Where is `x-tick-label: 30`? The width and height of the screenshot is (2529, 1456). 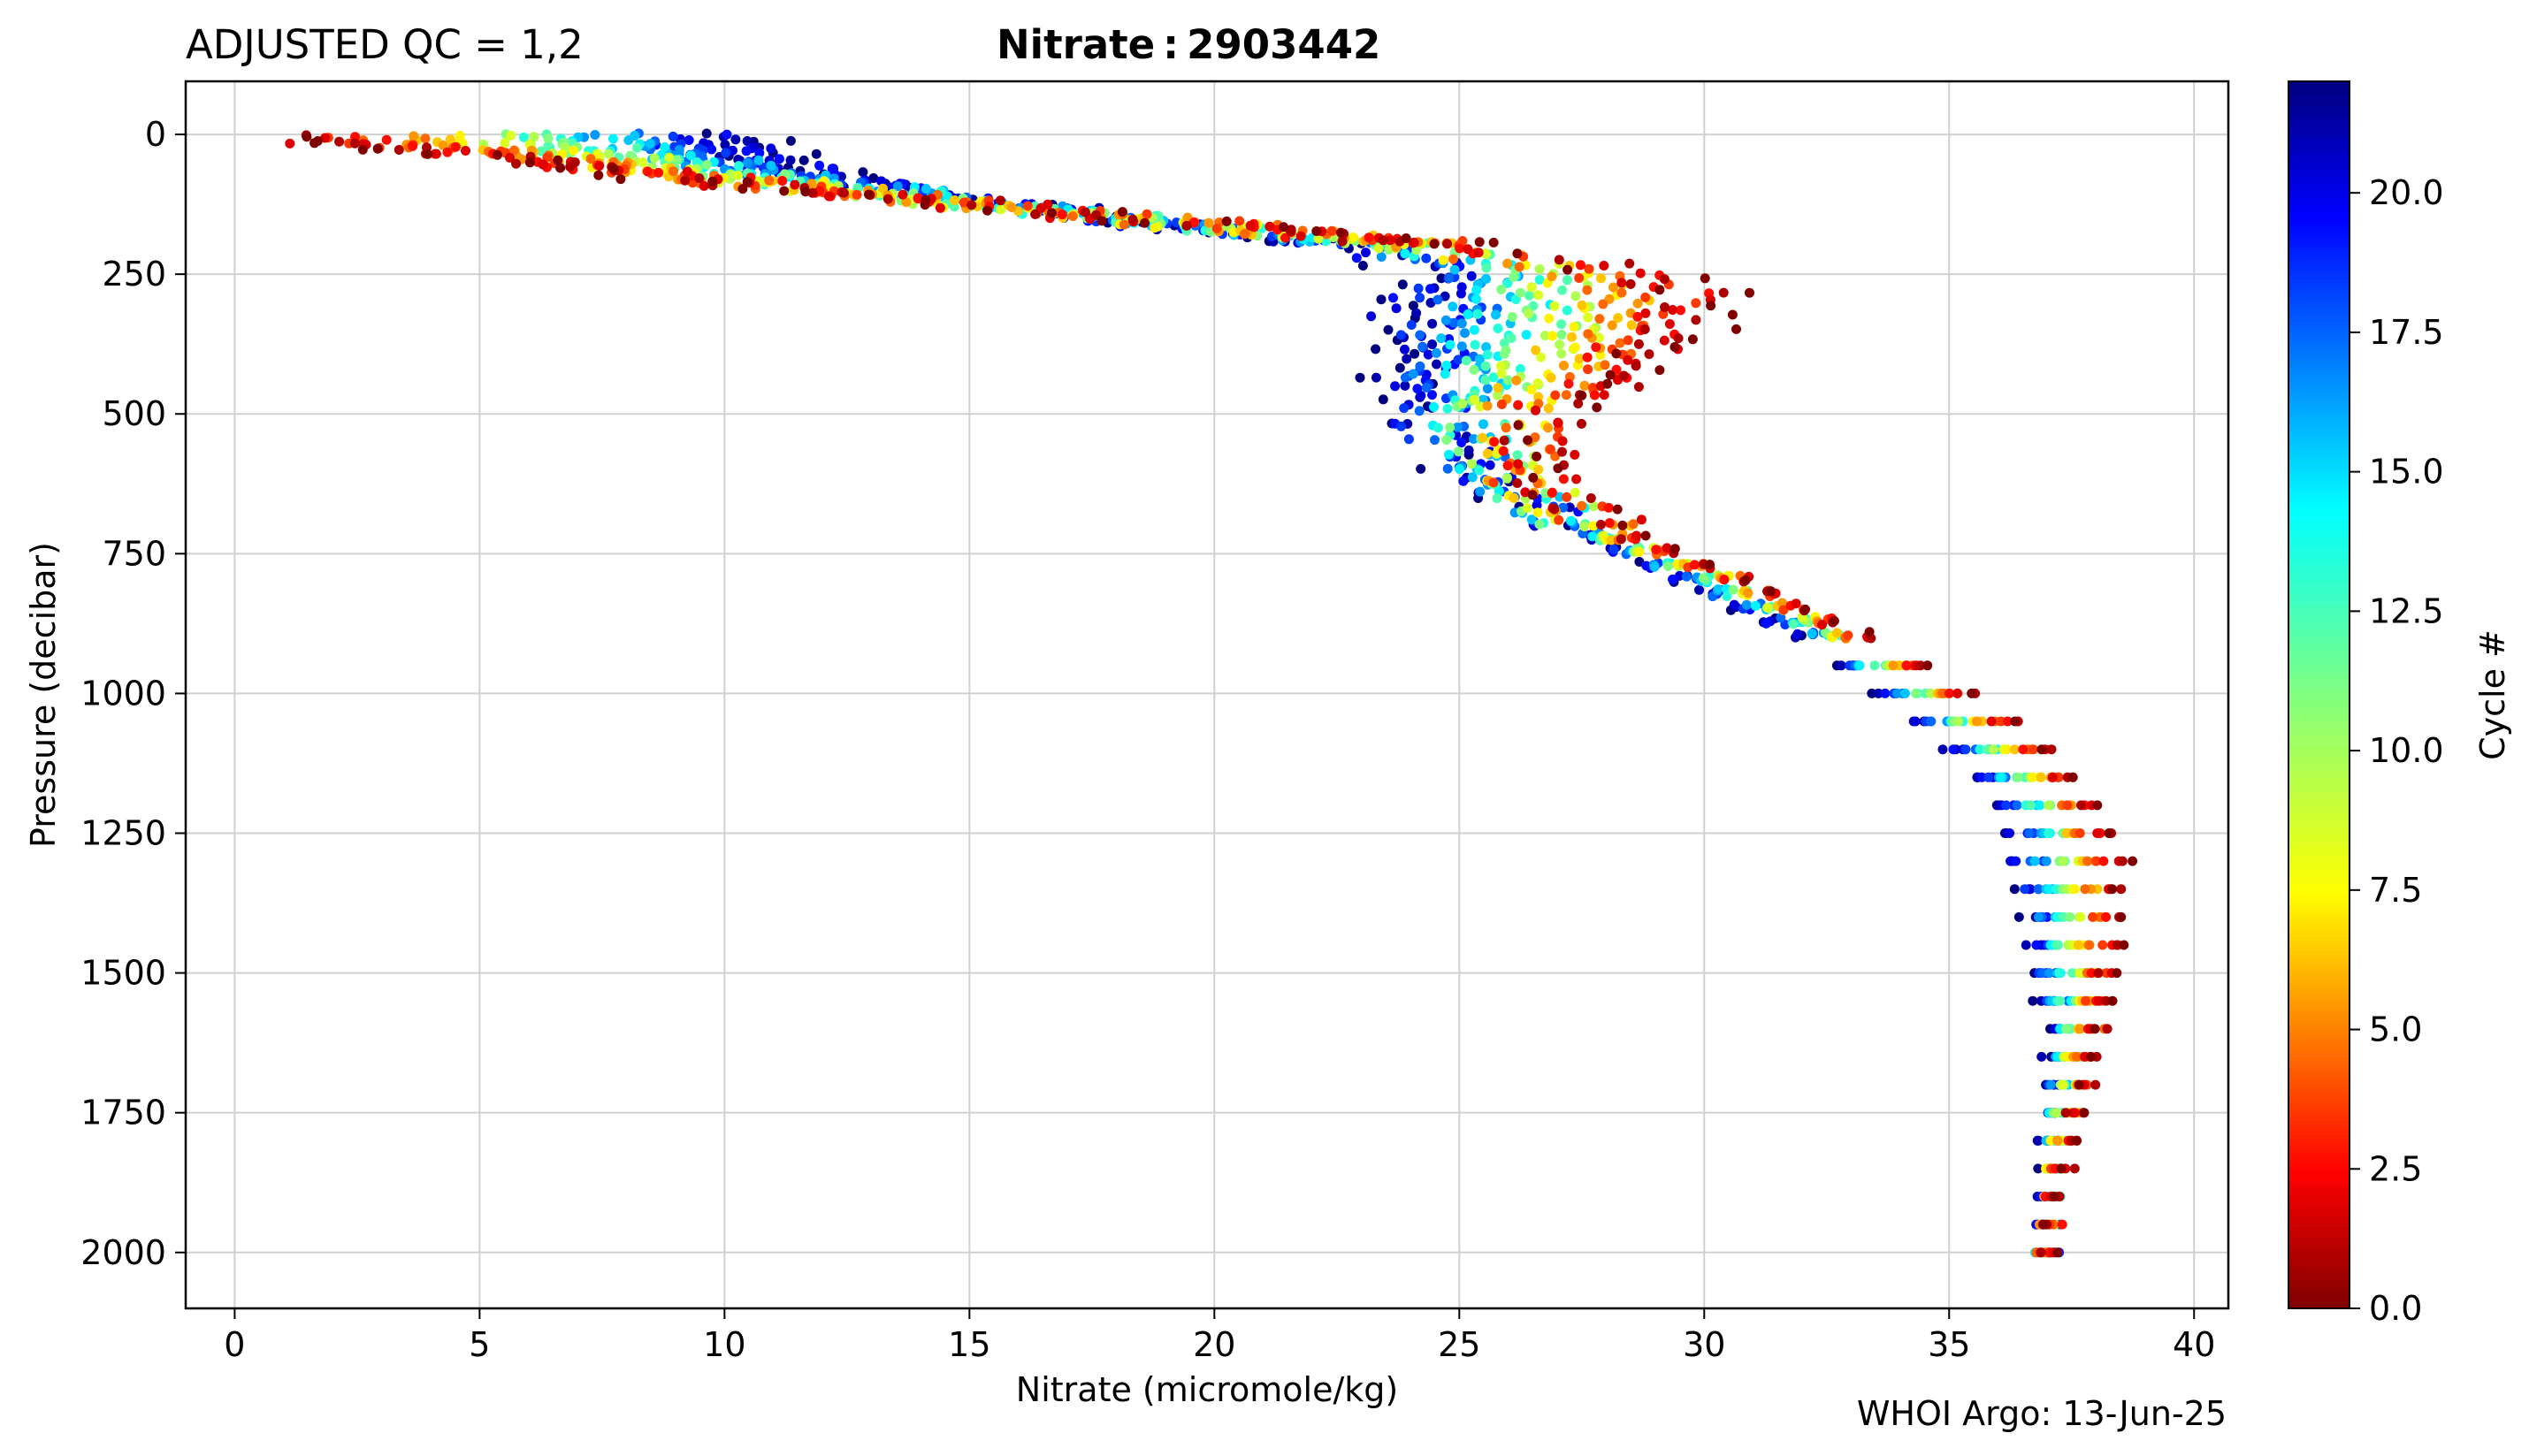
x-tick-label: 30 is located at coordinates (1704, 1344).